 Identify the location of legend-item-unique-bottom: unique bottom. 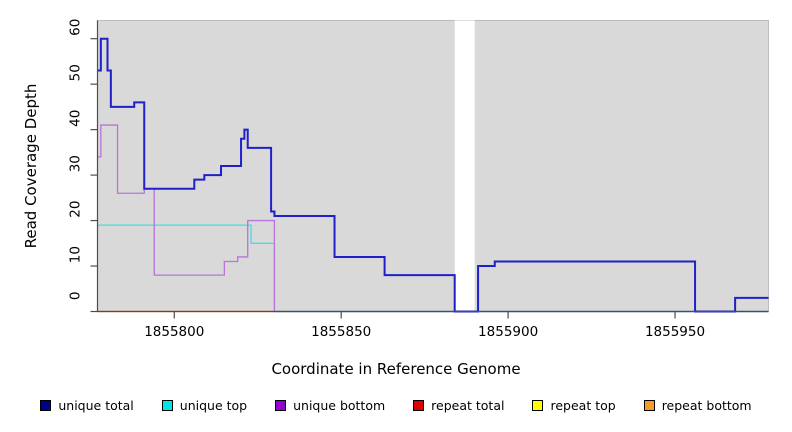
(330, 405).